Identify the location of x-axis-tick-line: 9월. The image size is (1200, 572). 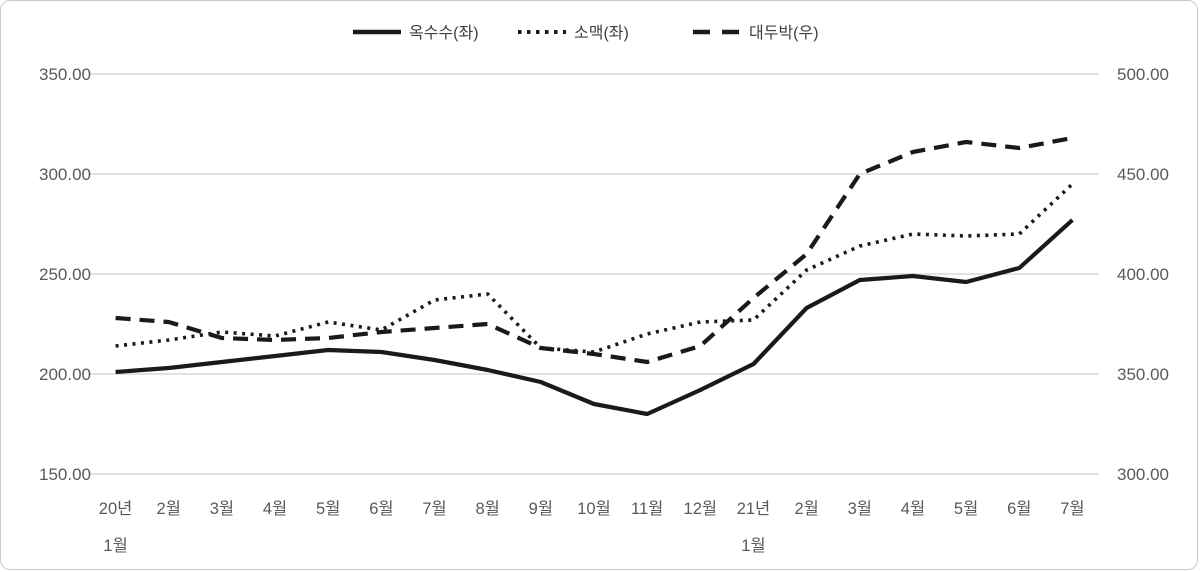
(541, 508).